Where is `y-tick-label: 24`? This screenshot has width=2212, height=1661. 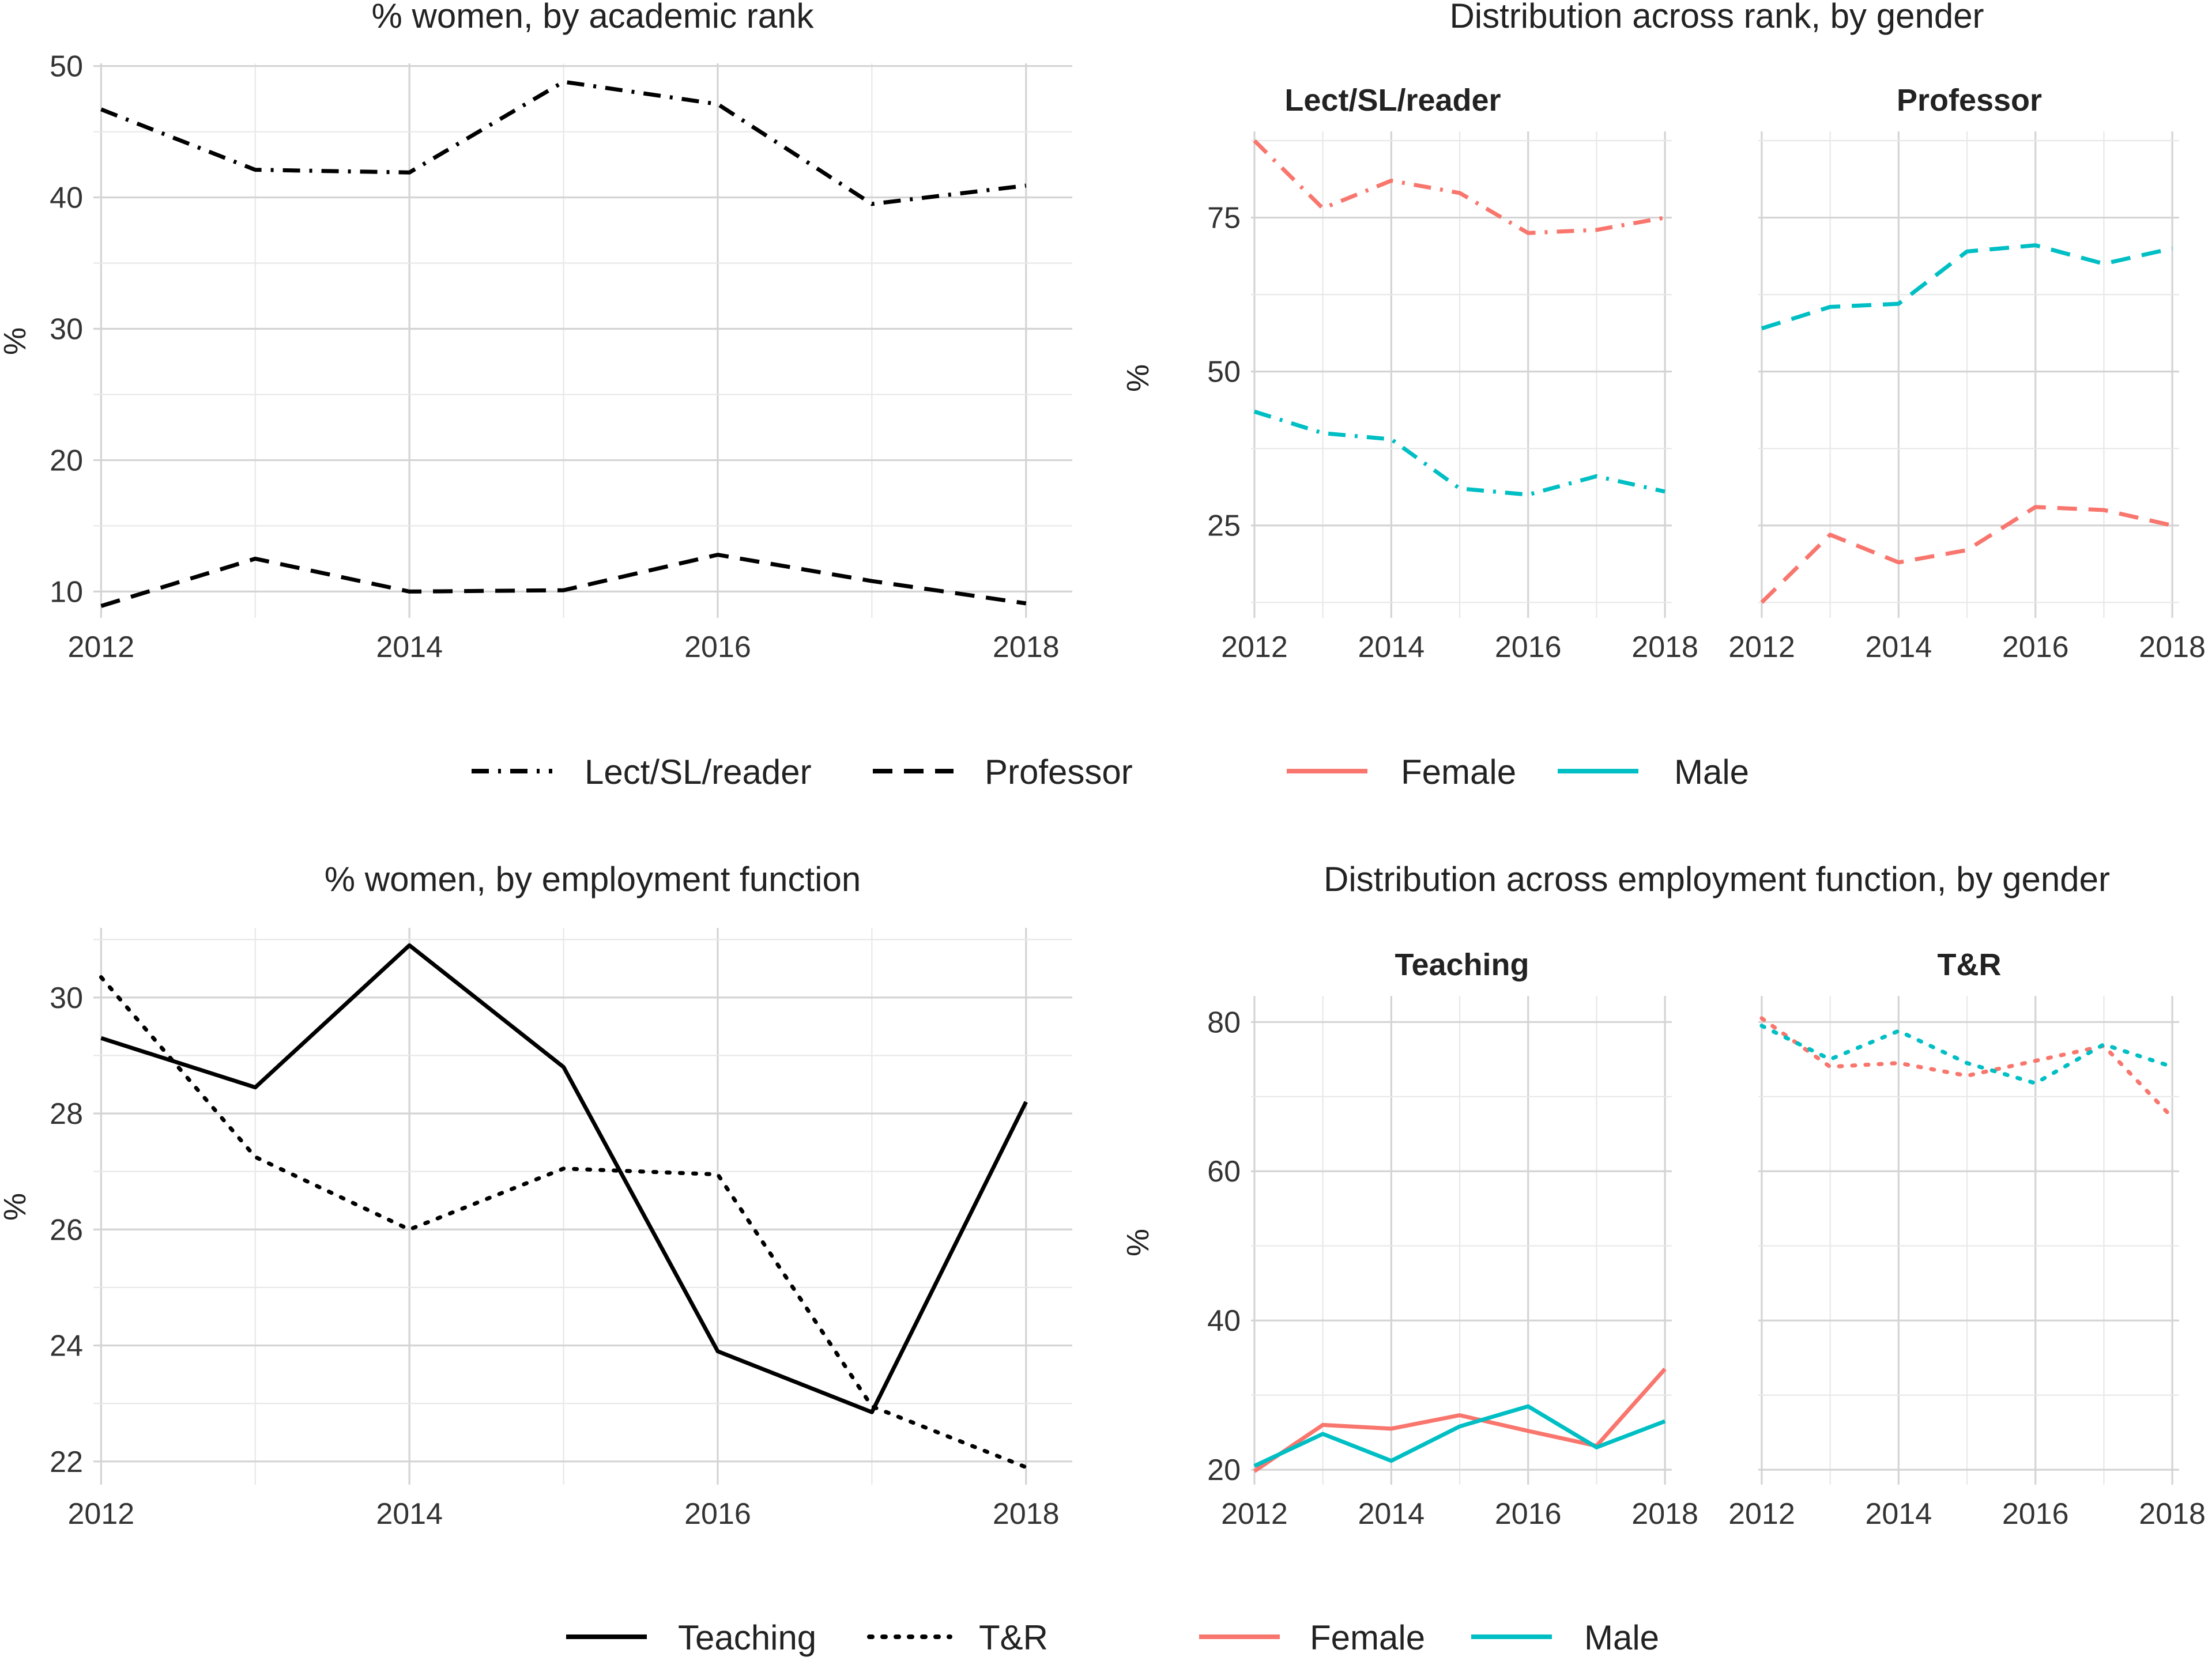
y-tick-label: 24 is located at coordinates (66, 1346).